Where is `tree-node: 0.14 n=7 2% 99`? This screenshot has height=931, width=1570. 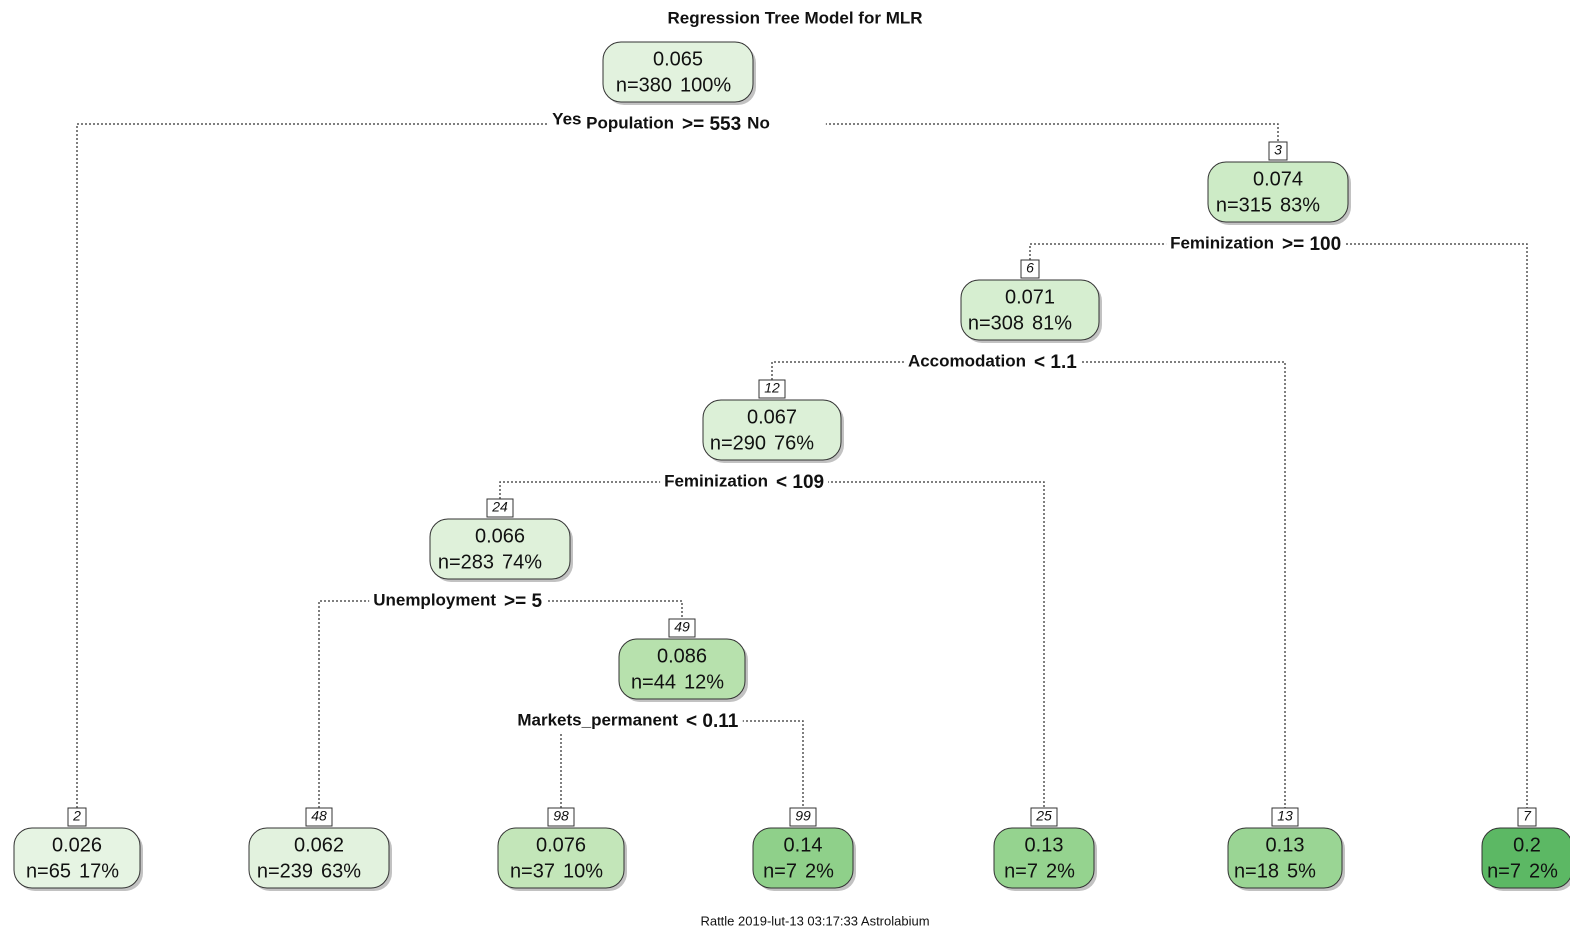 tree-node: 0.14 n=7 2% 99 is located at coordinates (804, 849).